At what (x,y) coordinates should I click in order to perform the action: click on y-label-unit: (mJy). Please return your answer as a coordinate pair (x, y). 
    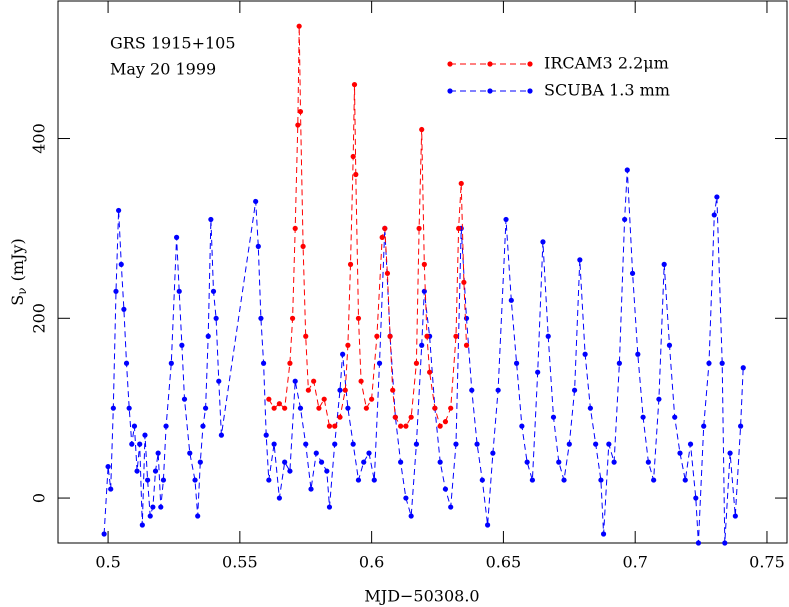
    Looking at the image, I should click on (17, 259).